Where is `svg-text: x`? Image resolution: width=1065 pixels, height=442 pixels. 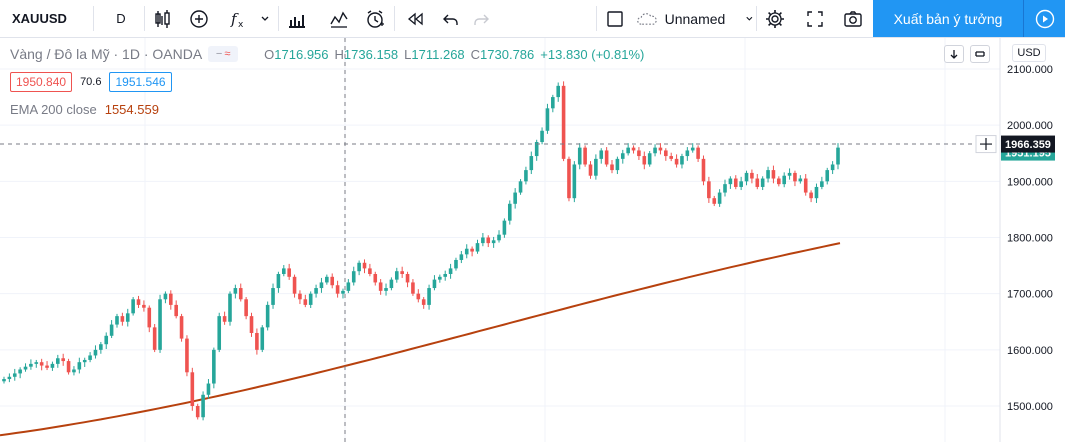
svg-text: x is located at coordinates (241, 25).